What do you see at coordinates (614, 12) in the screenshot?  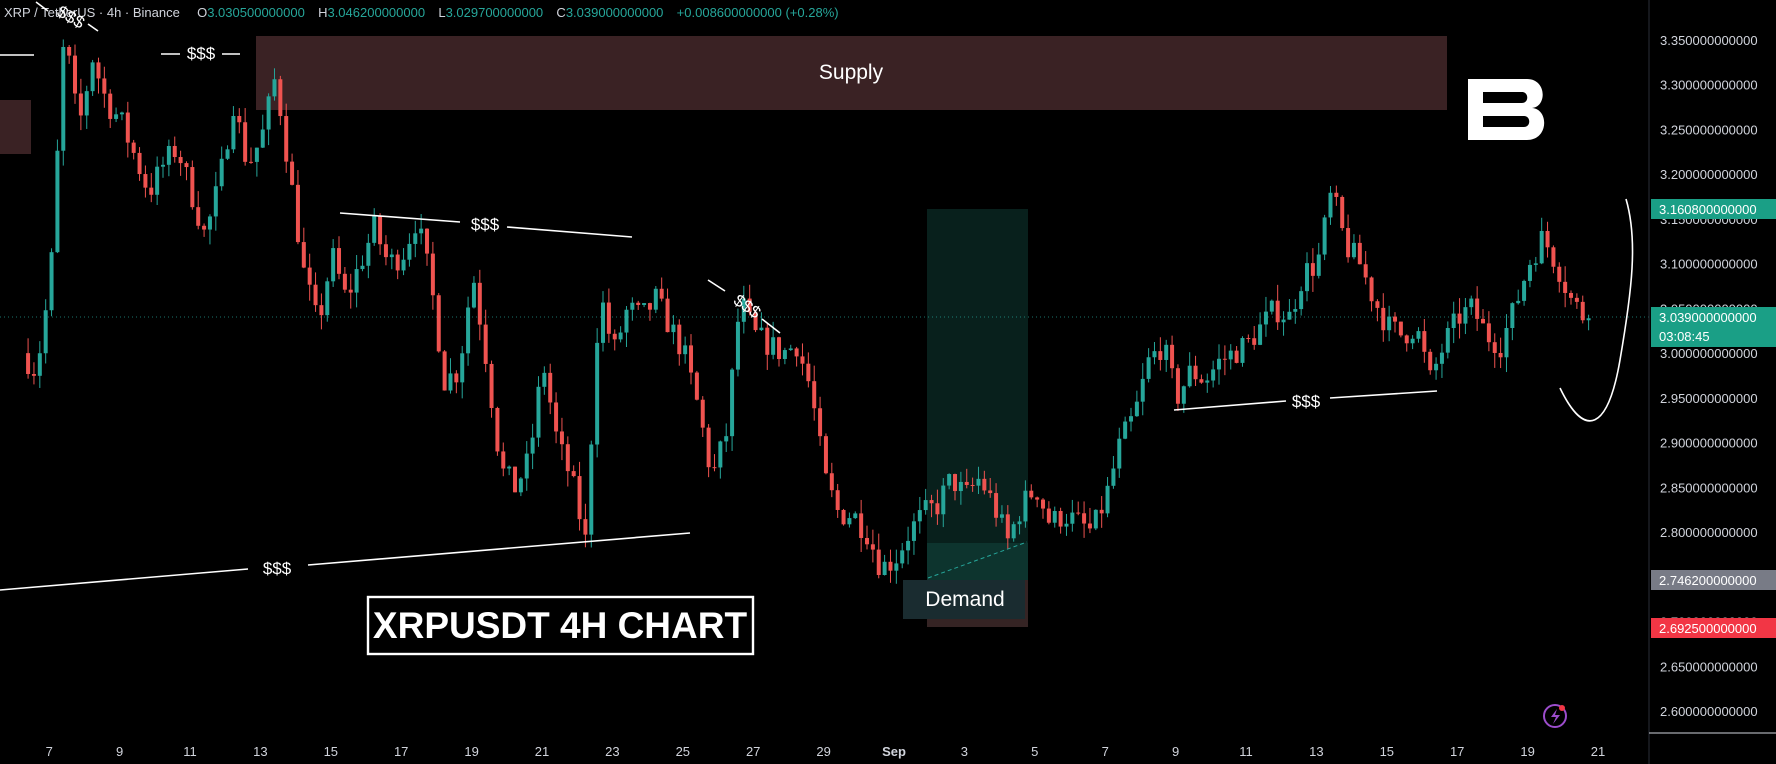 I see `close-value: 3.039000000000` at bounding box center [614, 12].